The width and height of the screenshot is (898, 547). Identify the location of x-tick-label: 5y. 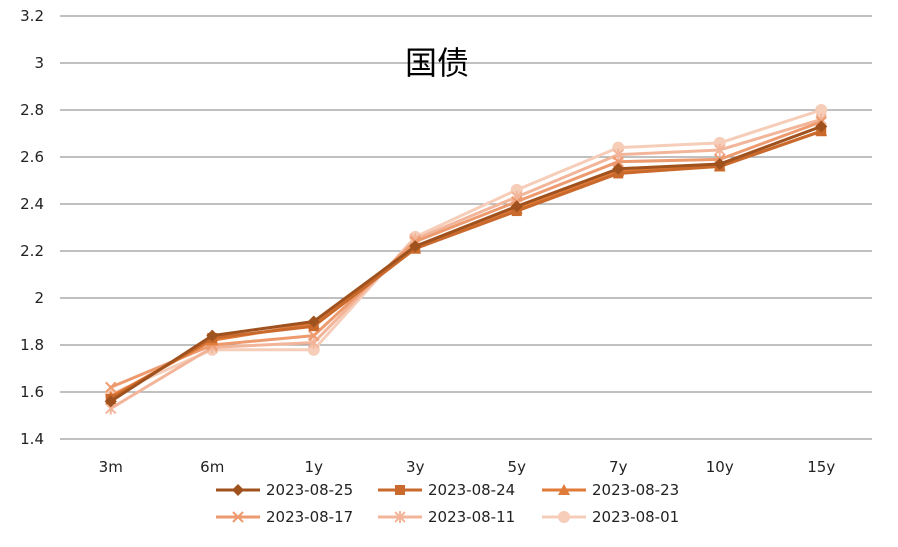
(517, 467).